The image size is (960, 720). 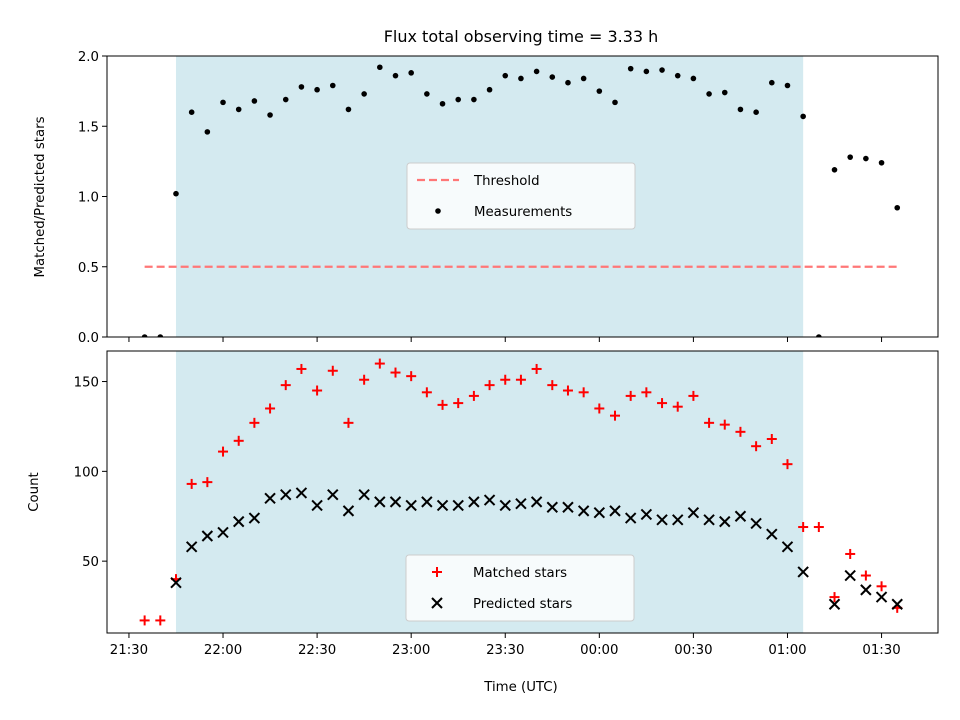 What do you see at coordinates (522, 604) in the screenshot?
I see `legend-label-predicted-stars: Predicted stars` at bounding box center [522, 604].